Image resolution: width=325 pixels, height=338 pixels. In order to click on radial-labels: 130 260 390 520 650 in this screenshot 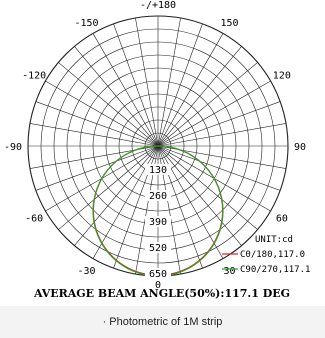, I will do `click(158, 222)`.